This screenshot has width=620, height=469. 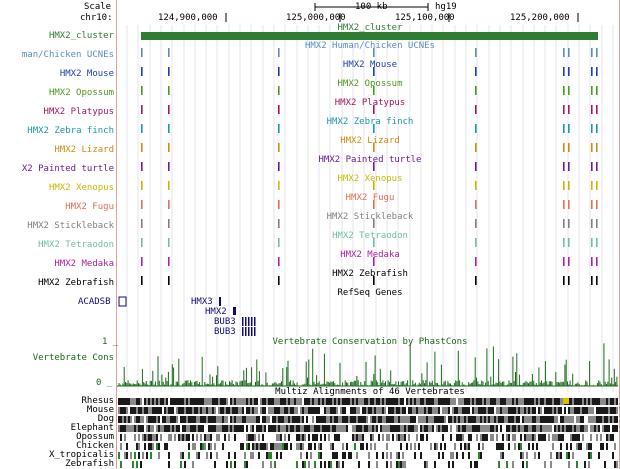 I want to click on track-label-fugu: HMX2 Fugu, so click(x=89, y=207).